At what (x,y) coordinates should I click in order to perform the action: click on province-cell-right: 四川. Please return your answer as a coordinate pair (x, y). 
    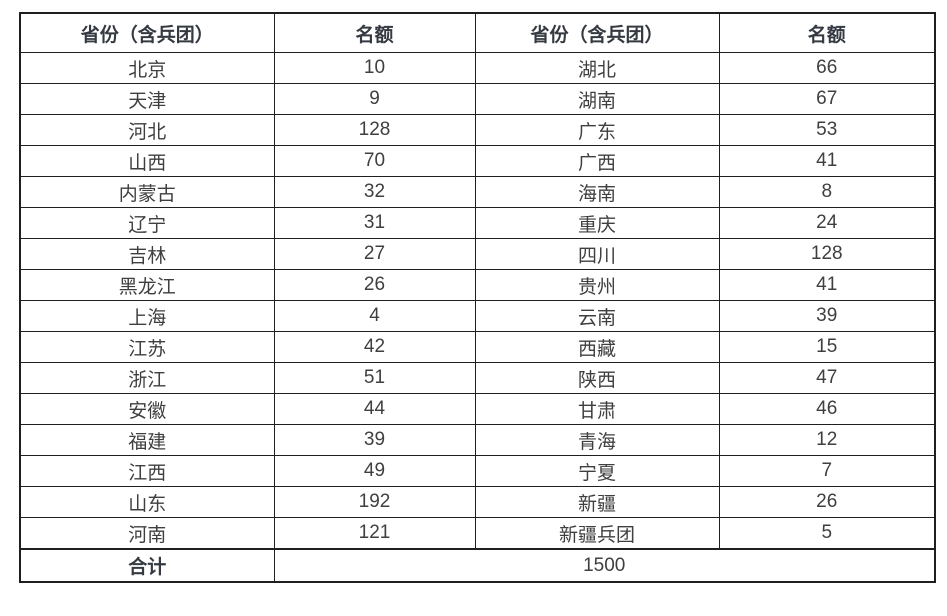
    Looking at the image, I should click on (597, 254).